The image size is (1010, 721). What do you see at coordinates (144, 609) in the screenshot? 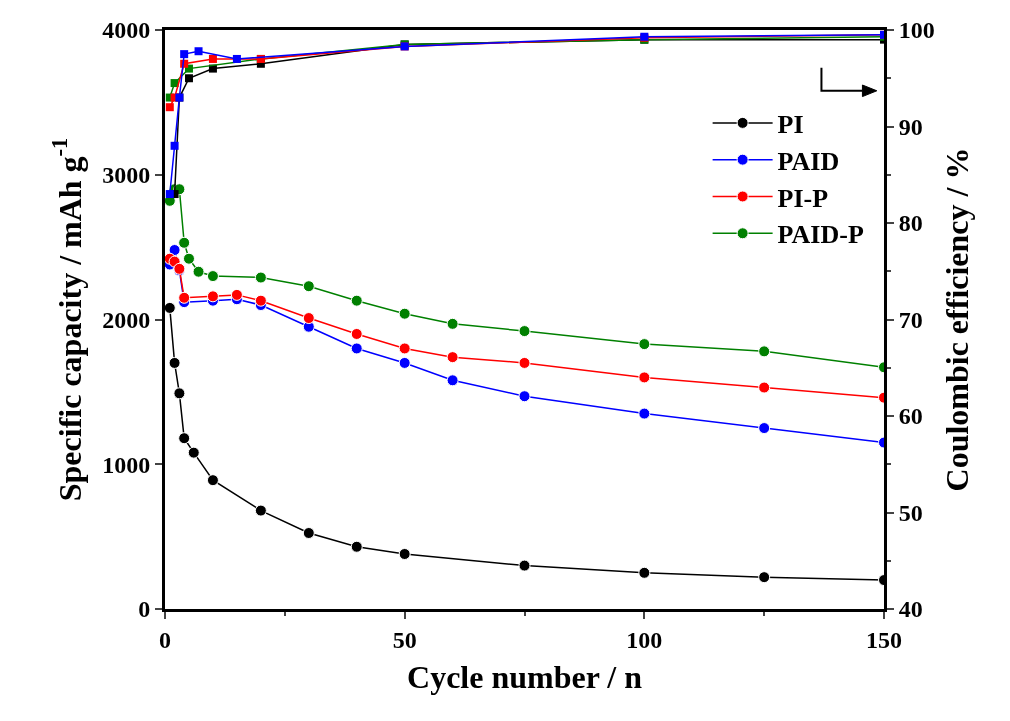
I see `y-tick-label: 0` at bounding box center [144, 609].